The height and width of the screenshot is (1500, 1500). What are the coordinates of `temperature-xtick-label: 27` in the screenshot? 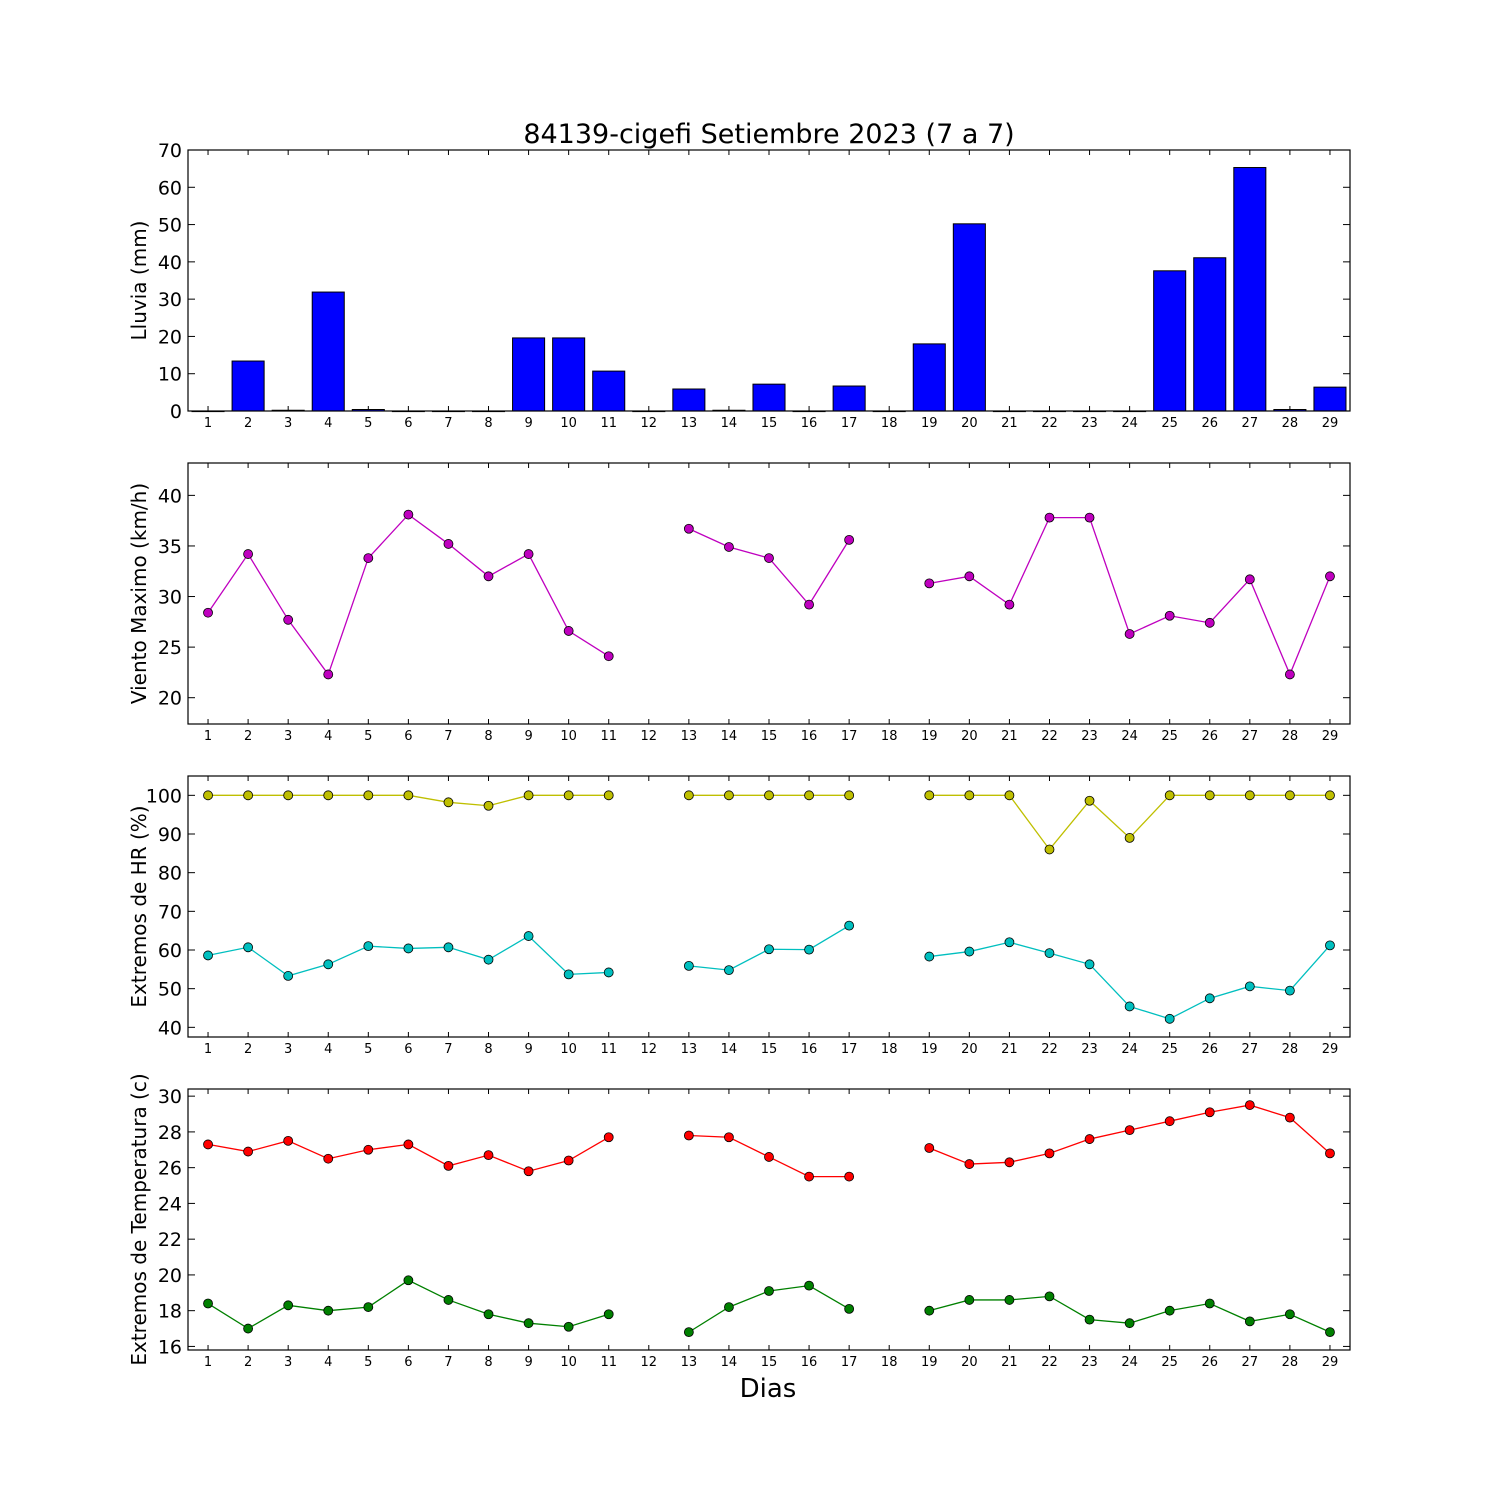 It's located at (1250, 1362).